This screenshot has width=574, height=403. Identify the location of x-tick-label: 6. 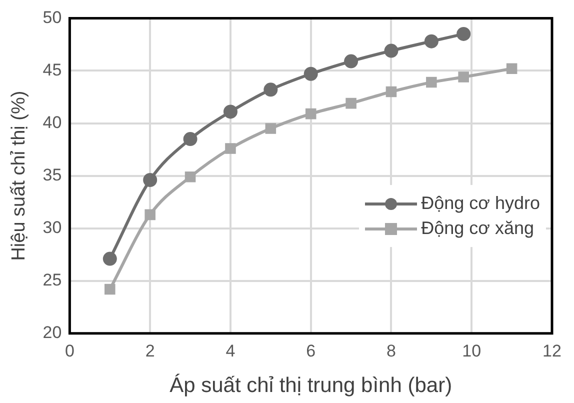
(311, 350).